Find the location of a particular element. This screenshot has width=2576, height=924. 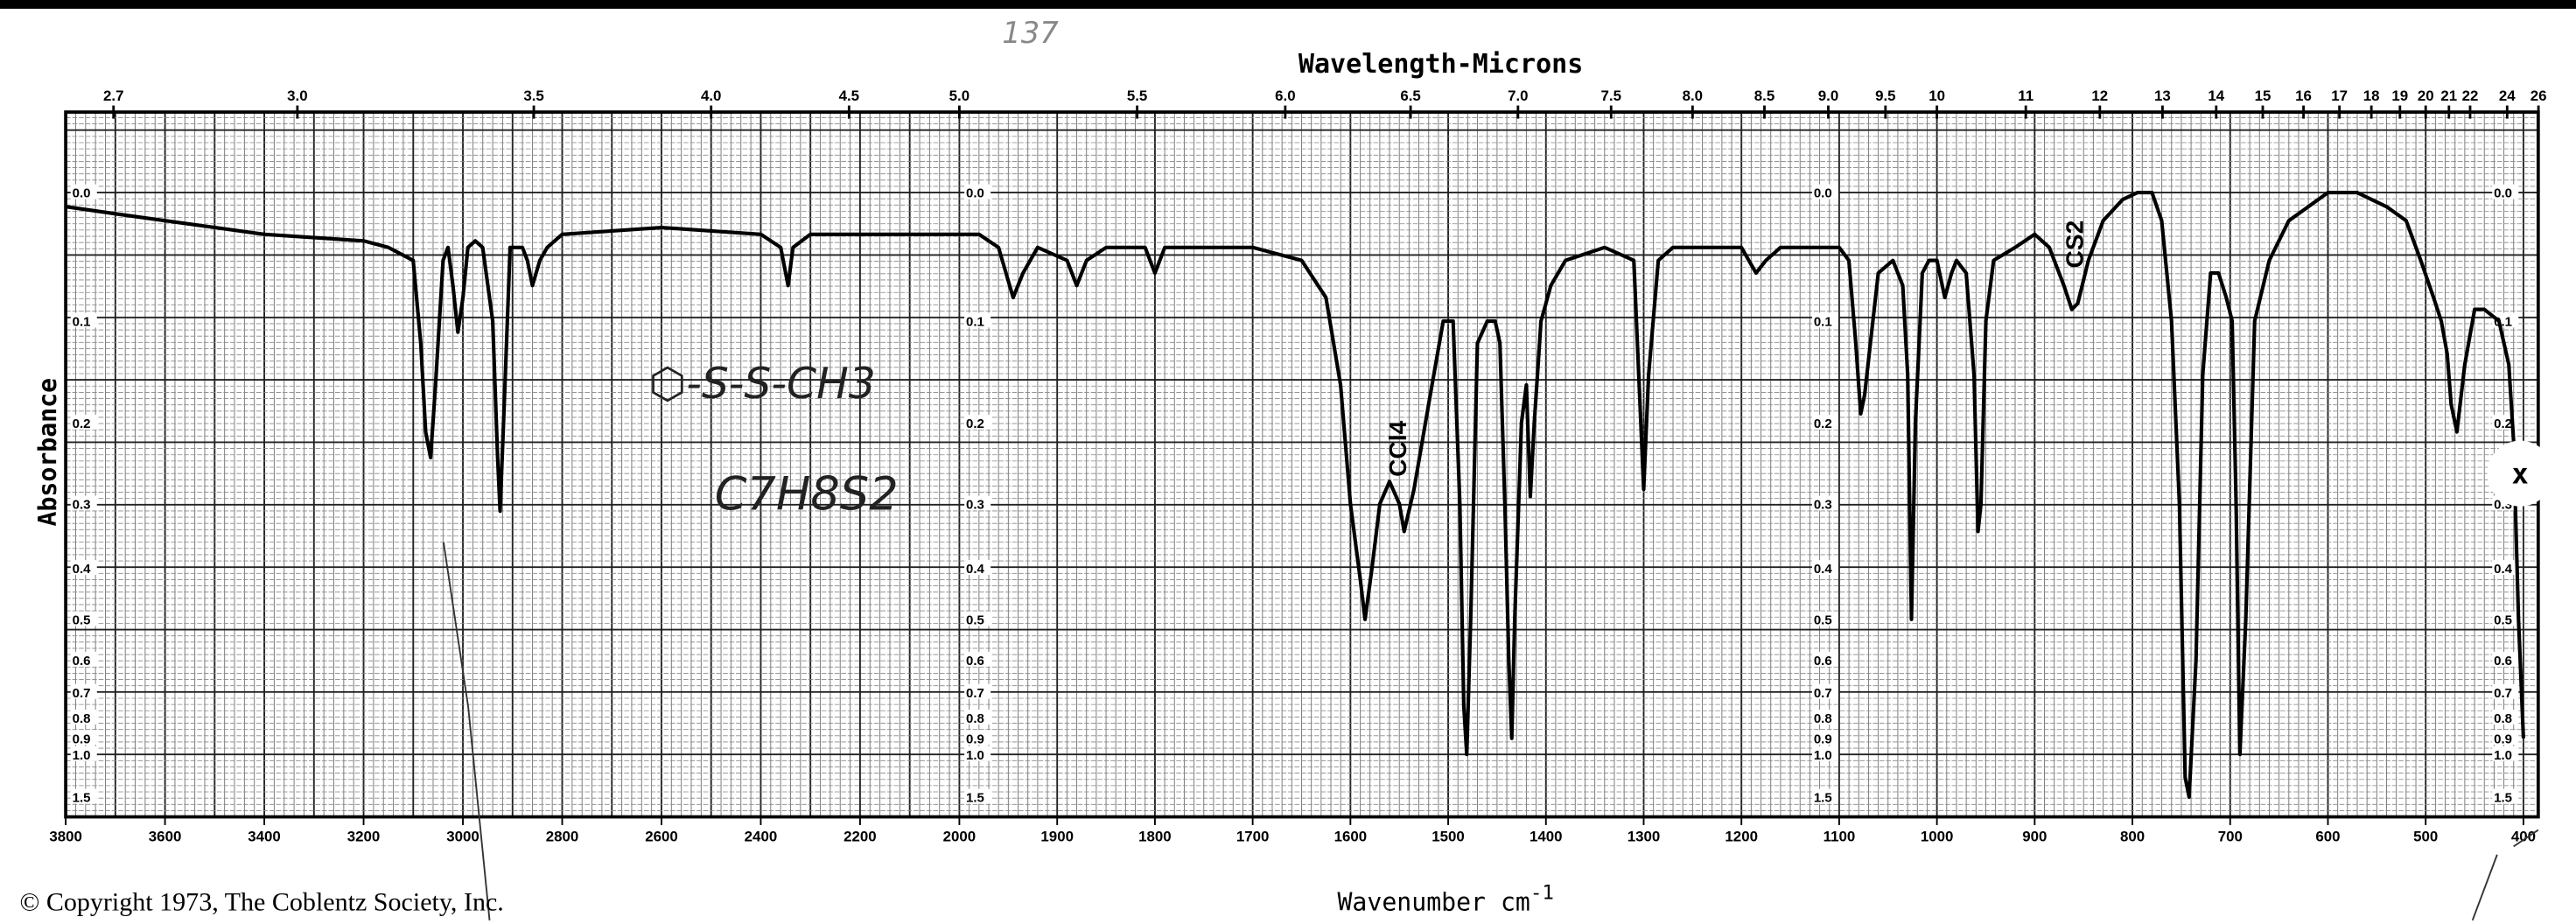

top-black-bar is located at coordinates (1288, 4).